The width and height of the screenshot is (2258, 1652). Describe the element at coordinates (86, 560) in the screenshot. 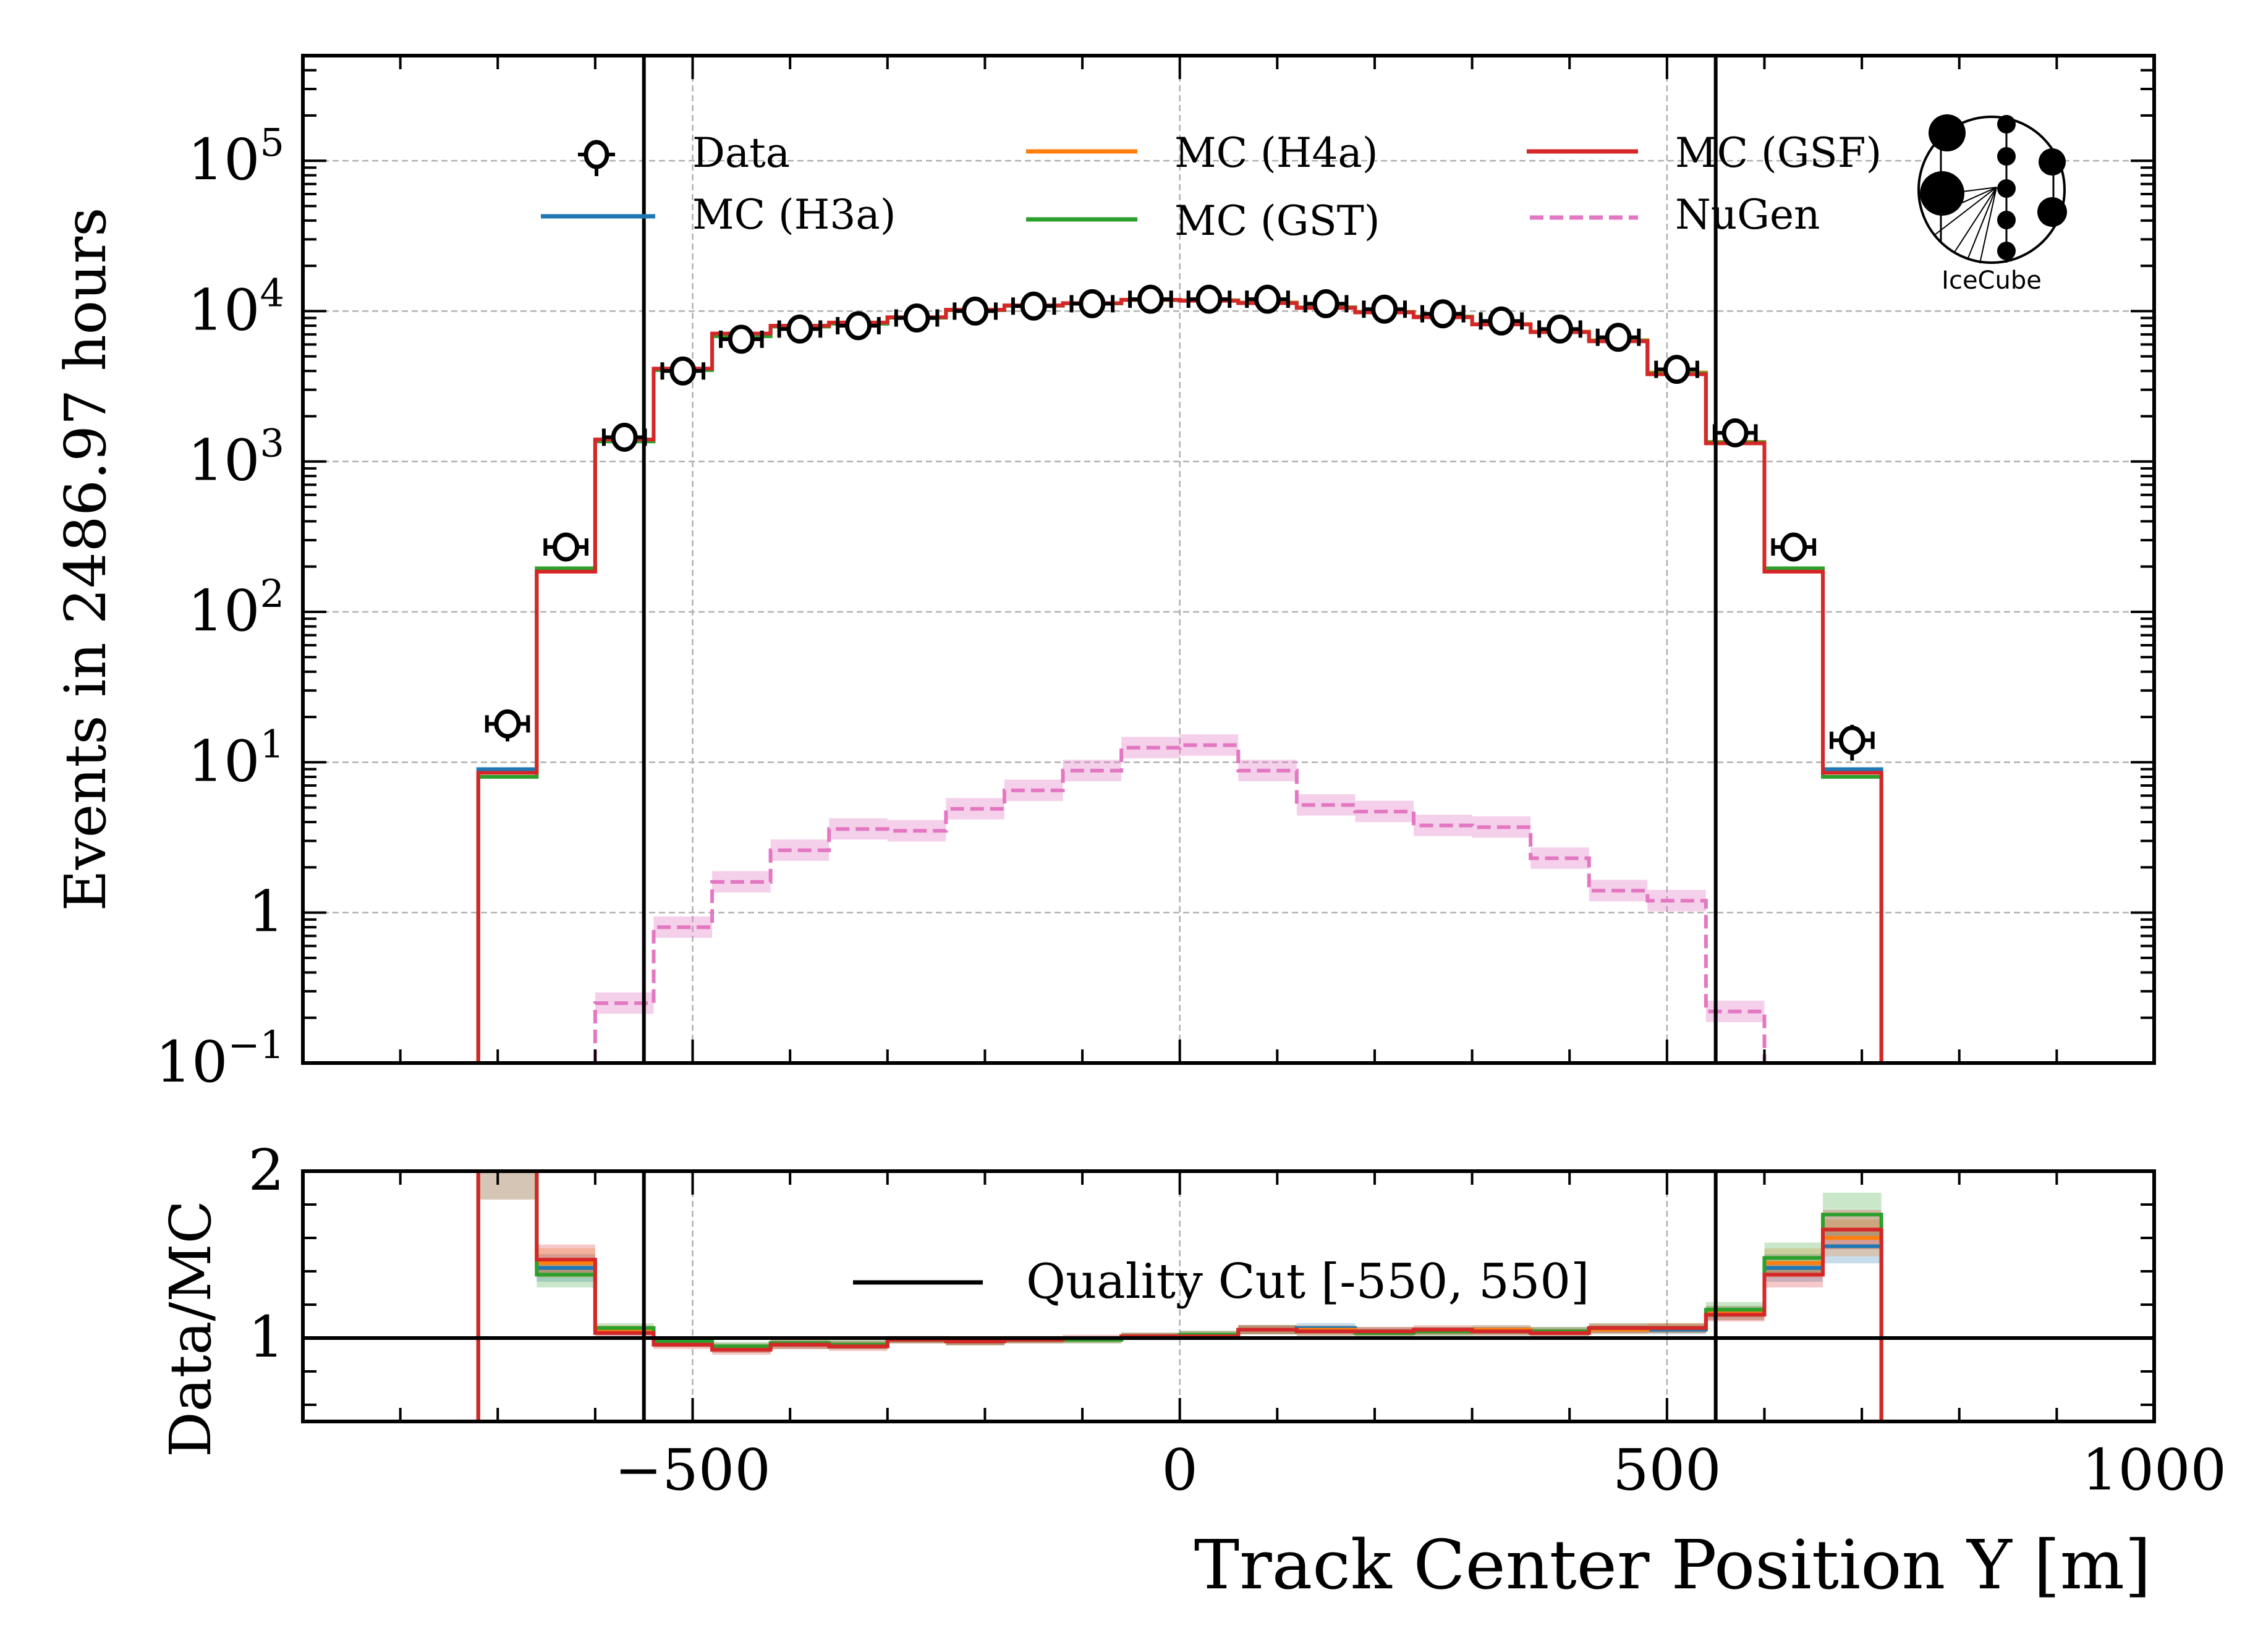

I see `y-axis-label: Events in 2486.97 hours` at that location.